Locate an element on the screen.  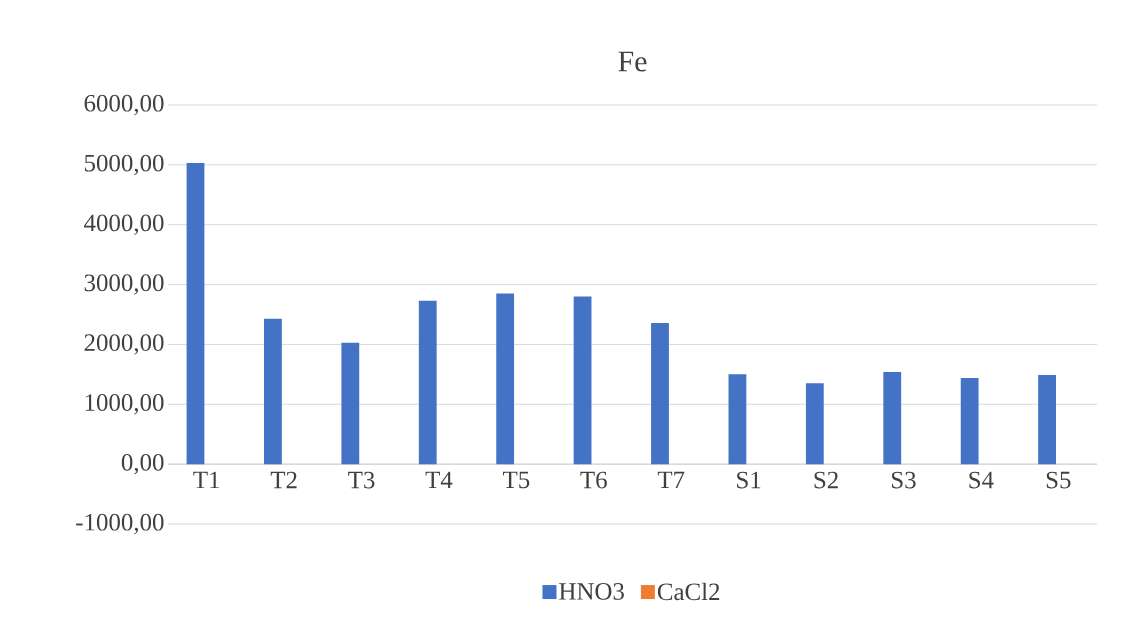
chart-title: Fe is located at coordinates (632, 61).